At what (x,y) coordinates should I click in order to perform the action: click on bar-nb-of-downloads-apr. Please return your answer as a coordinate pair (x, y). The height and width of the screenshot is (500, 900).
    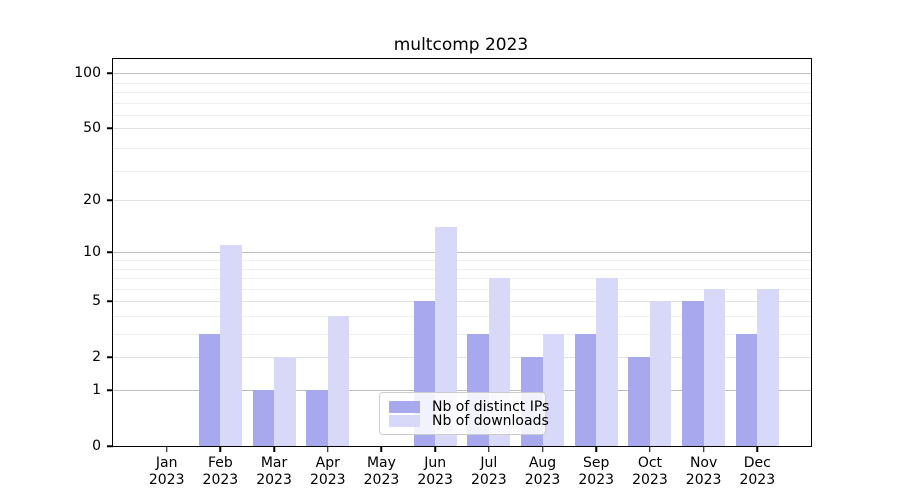
    Looking at the image, I should click on (338, 381).